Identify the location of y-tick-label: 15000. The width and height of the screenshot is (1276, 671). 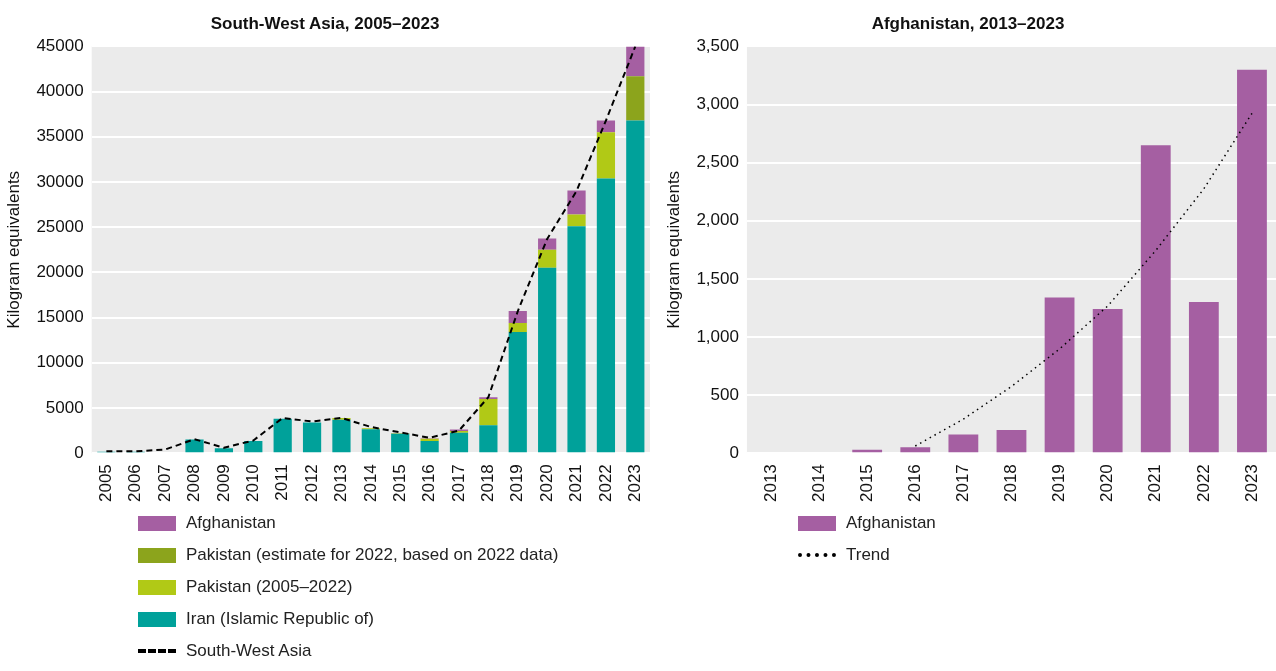
(60, 317).